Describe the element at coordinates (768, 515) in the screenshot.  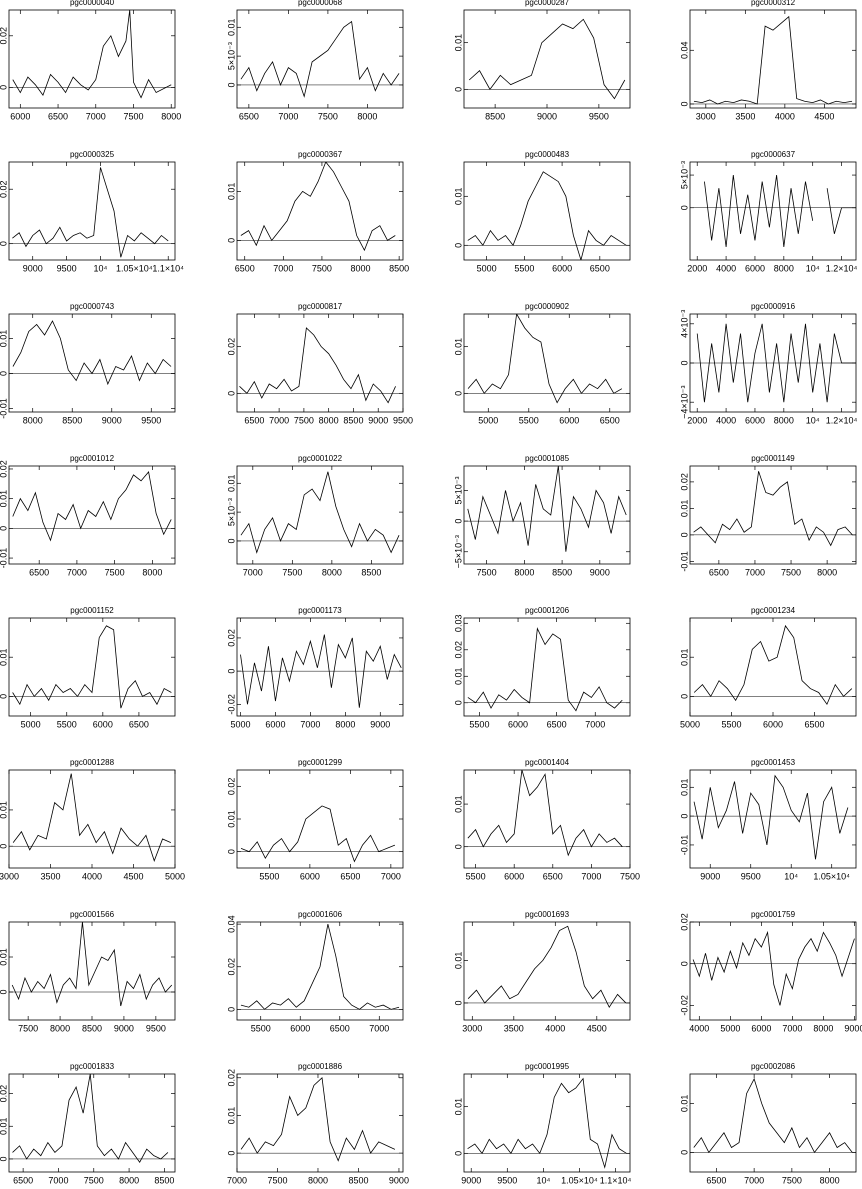
I see `panel: pgc0001149 6500 7000 7500 8000 -0.01 0 0.01 0.02` at that location.